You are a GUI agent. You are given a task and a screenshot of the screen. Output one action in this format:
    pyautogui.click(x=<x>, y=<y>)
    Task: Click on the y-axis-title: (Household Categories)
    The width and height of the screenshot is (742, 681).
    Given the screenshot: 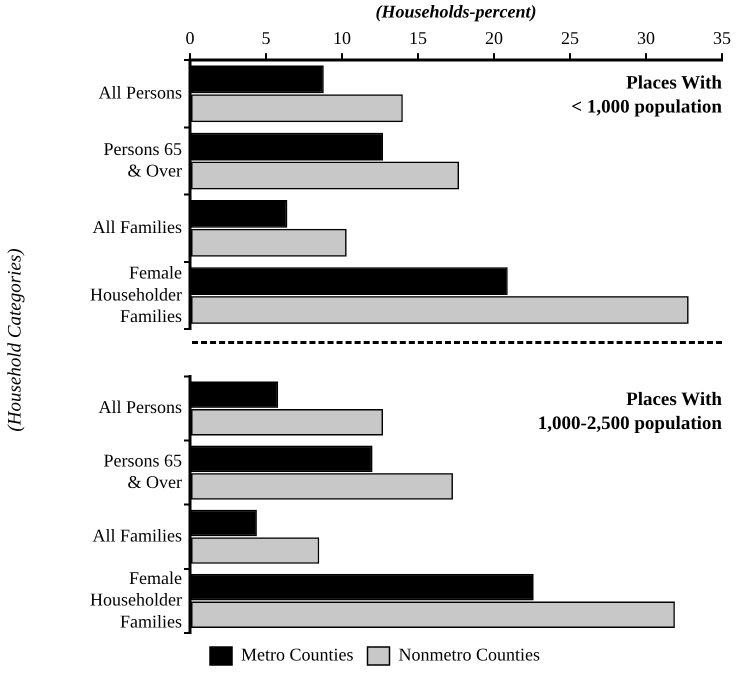 What is the action you would take?
    pyautogui.click(x=16, y=340)
    